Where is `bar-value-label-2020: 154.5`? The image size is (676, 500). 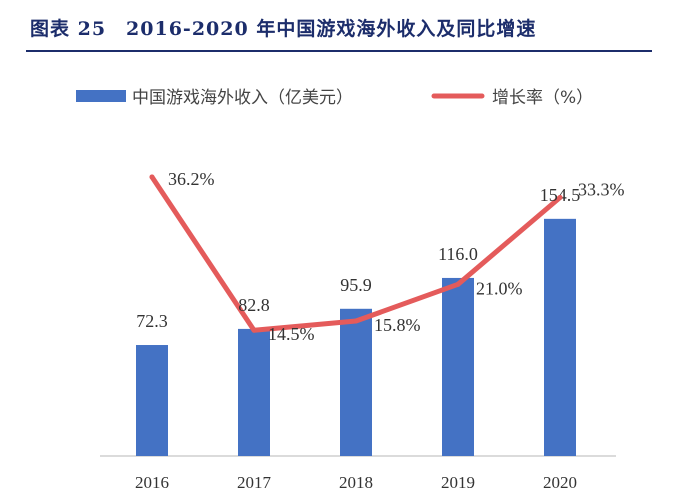 bar-value-label-2020: 154.5 is located at coordinates (560, 195).